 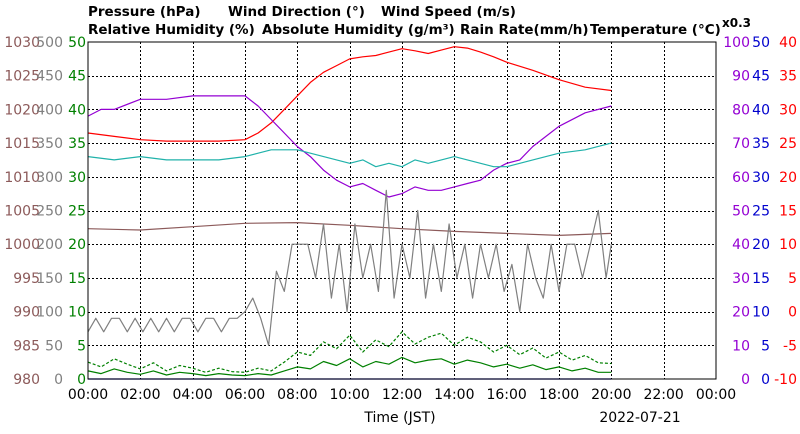 What do you see at coordinates (49, 77) in the screenshot?
I see `wind-direction-tick: 450` at bounding box center [49, 77].